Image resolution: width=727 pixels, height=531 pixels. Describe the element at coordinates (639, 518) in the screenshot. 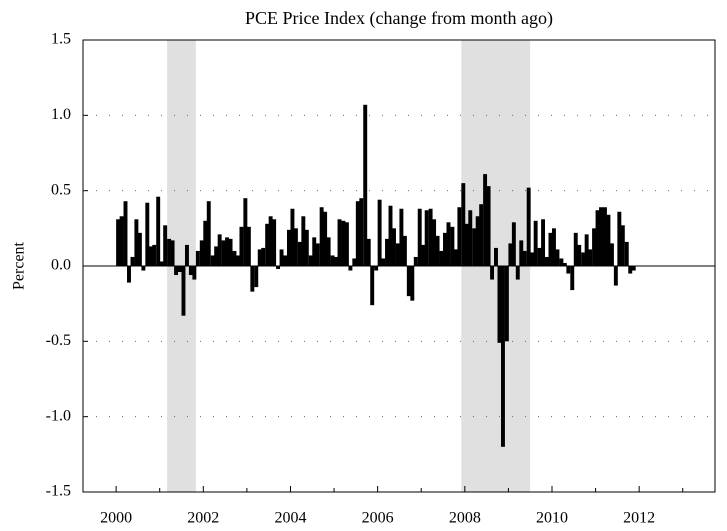

I see `x-tick-label: 2012` at that location.